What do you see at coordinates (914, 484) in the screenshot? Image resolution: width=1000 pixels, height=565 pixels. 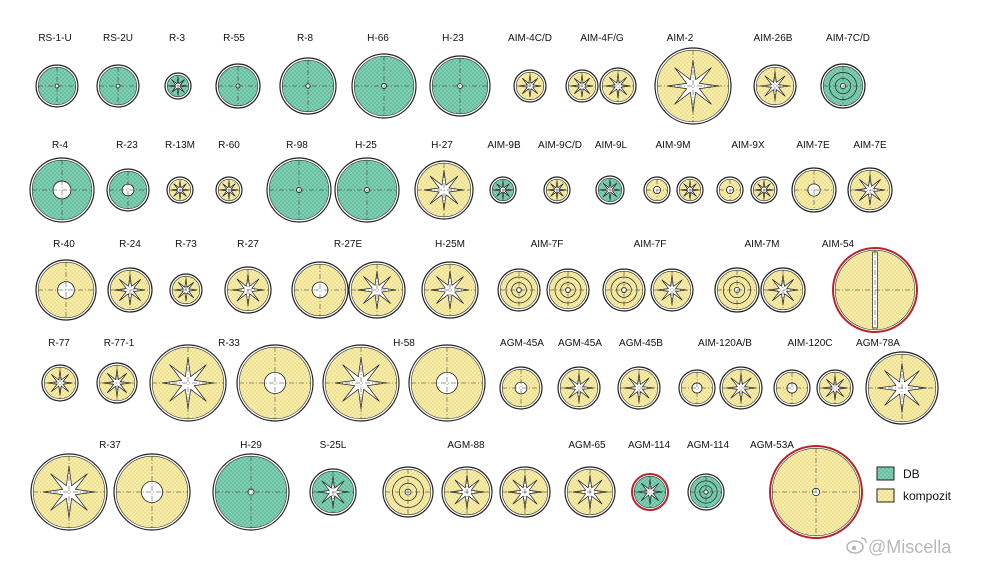 I see `legend: DB kompozit` at bounding box center [914, 484].